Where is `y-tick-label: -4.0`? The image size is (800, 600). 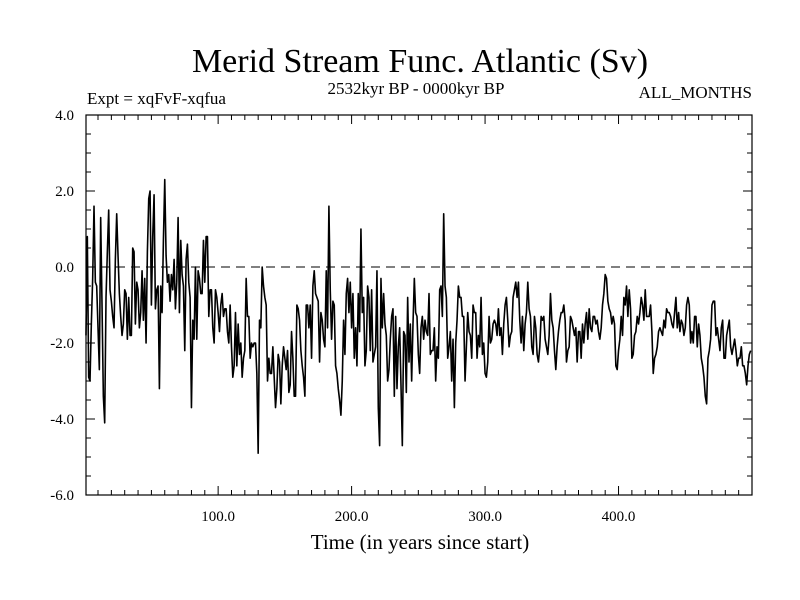
y-tick-label: -4.0 is located at coordinates (62, 420).